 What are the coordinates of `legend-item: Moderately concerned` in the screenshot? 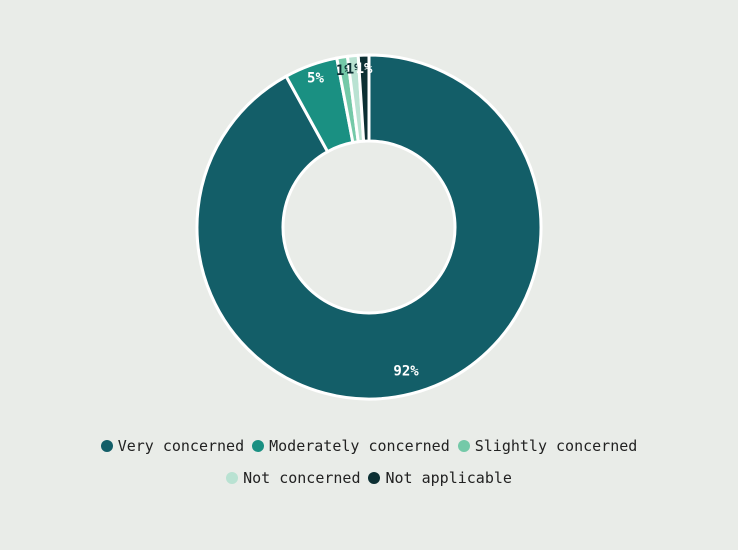 It's located at (351, 446).